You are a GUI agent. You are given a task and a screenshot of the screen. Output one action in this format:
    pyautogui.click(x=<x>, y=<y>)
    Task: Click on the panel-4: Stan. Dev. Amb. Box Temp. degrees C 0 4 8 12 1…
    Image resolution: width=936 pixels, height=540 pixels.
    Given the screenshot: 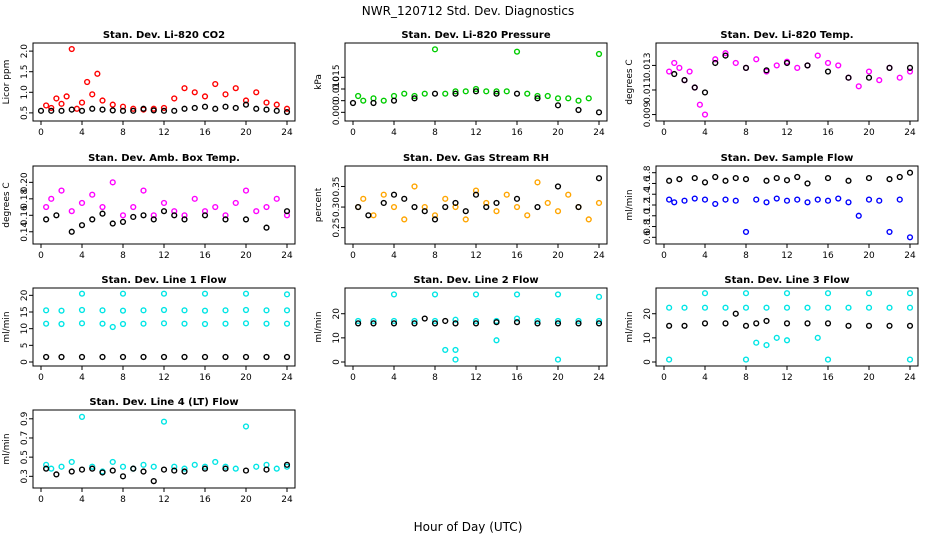 What is the action you would take?
    pyautogui.click(x=149, y=207)
    